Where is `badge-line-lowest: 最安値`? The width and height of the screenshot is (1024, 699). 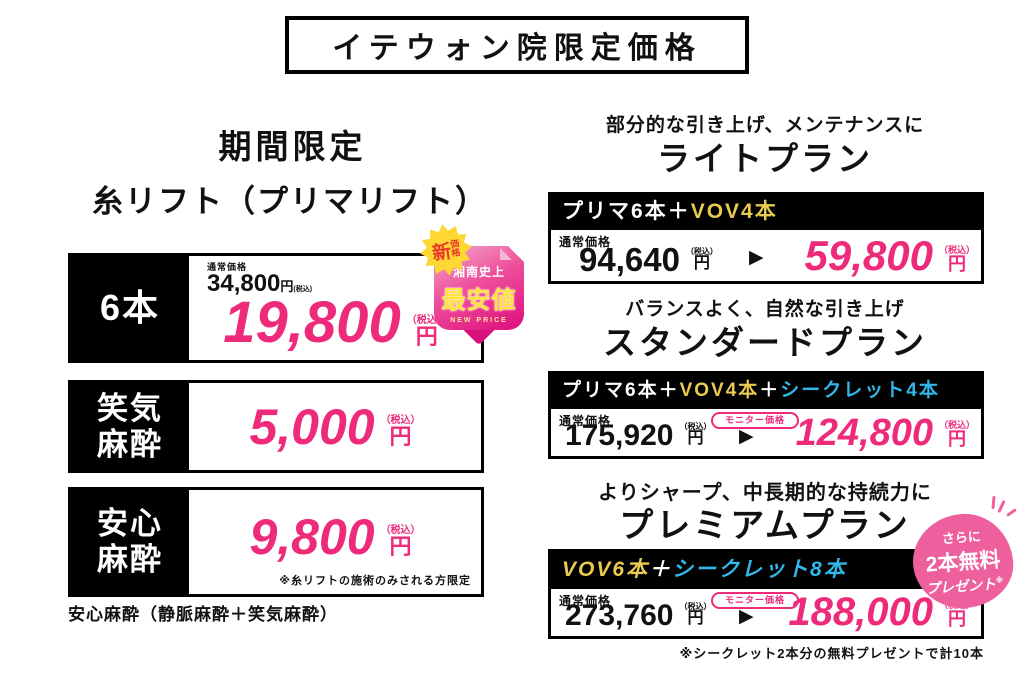 badge-line-lowest: 最安値 is located at coordinates (479, 300).